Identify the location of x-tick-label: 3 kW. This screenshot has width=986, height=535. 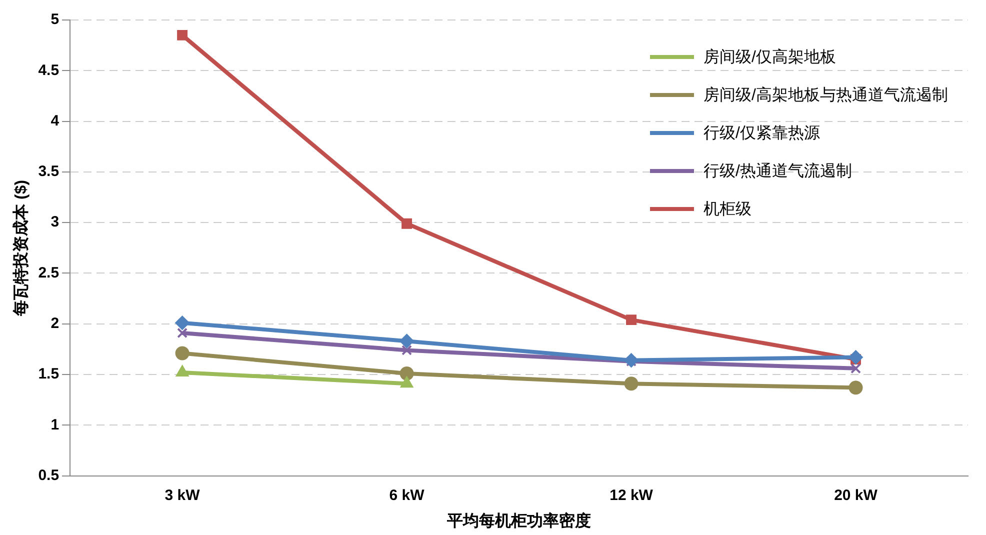
(182, 495).